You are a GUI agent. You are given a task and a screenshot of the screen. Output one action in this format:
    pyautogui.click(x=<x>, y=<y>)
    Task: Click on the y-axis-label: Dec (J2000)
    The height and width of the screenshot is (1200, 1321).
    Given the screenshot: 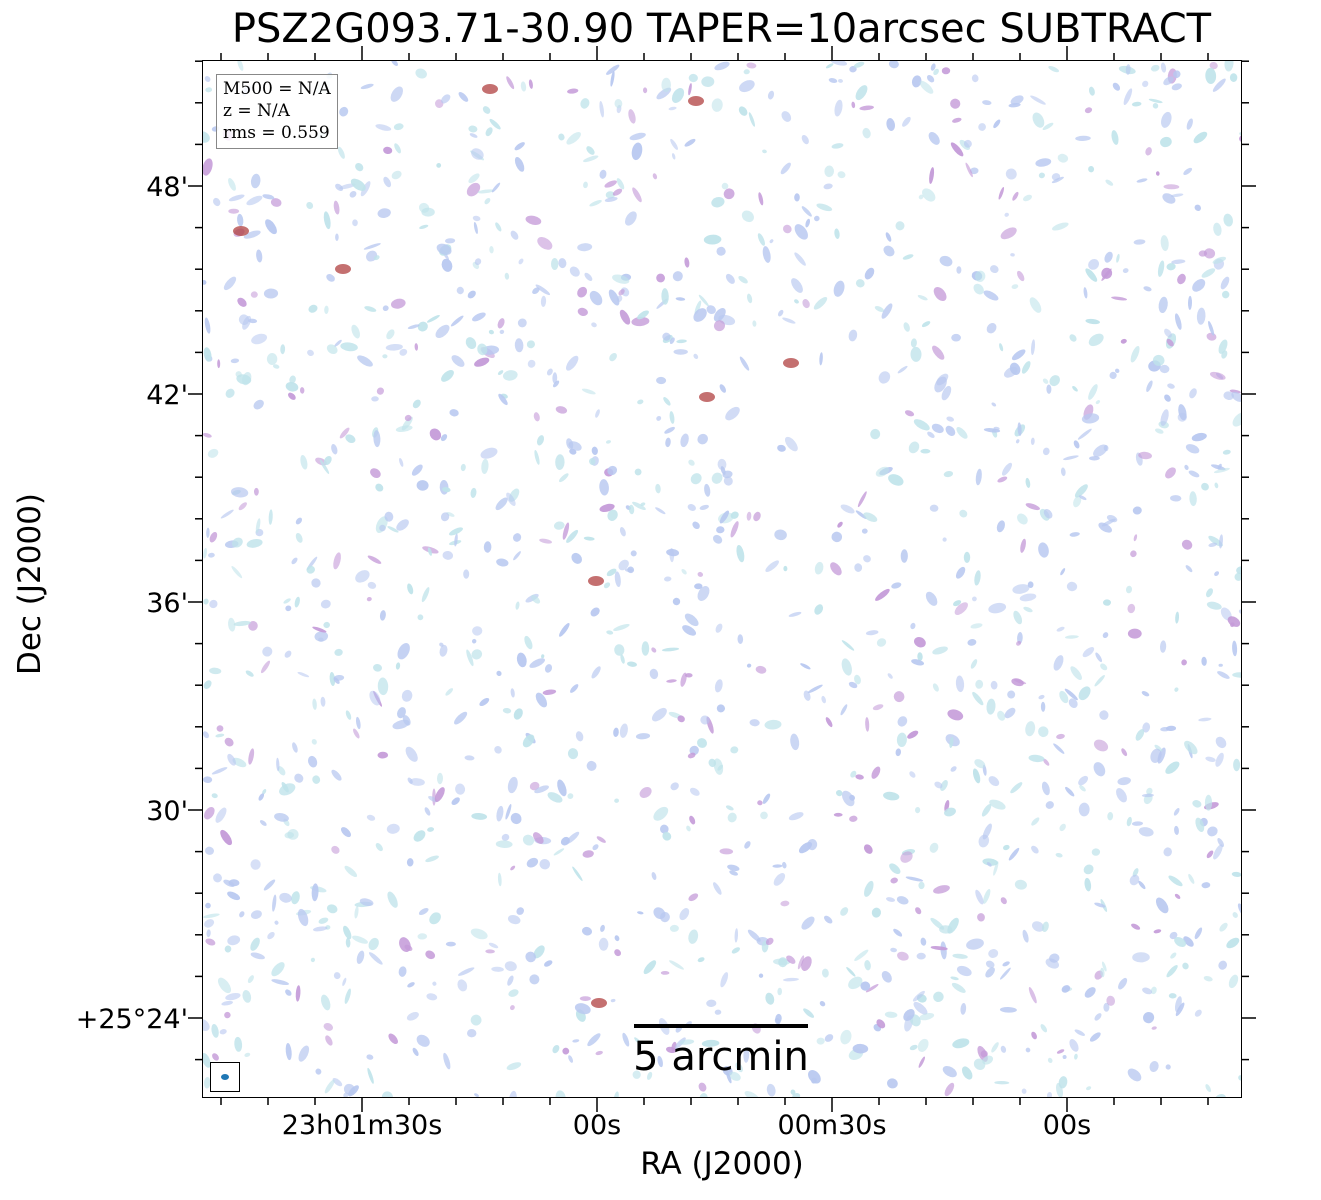 What is the action you would take?
    pyautogui.click(x=30, y=584)
    